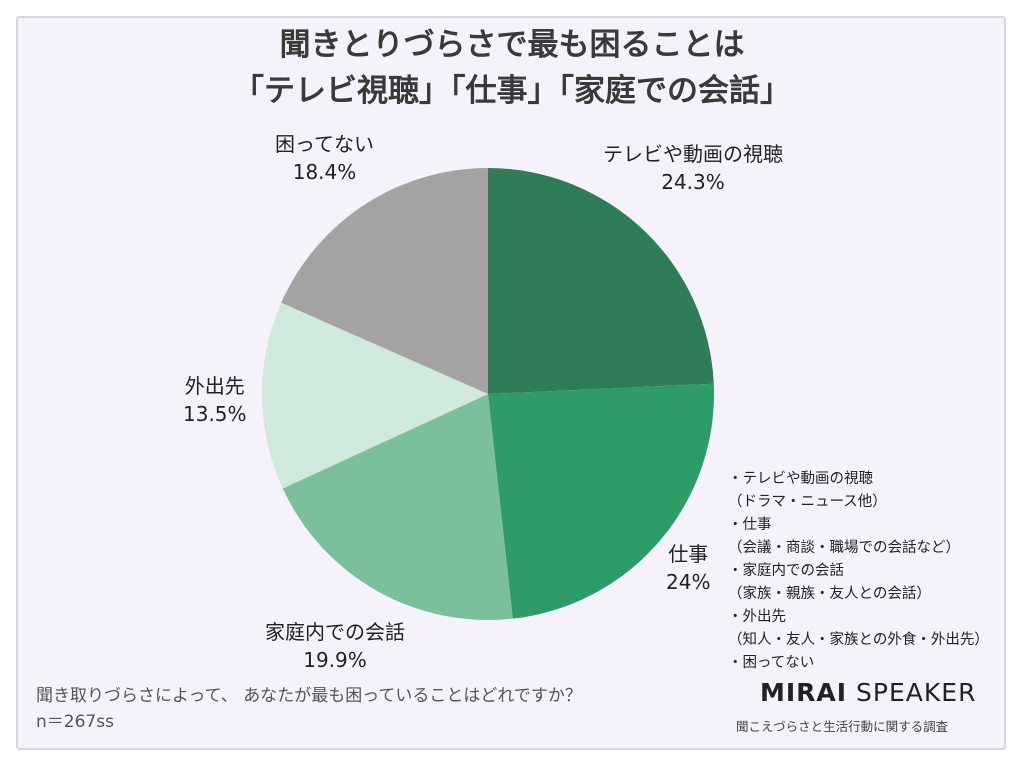 The height and width of the screenshot is (768, 1024). What do you see at coordinates (693, 168) in the screenshot?
I see `slice-label-tv: テレビや動画の視聴 24.3%` at bounding box center [693, 168].